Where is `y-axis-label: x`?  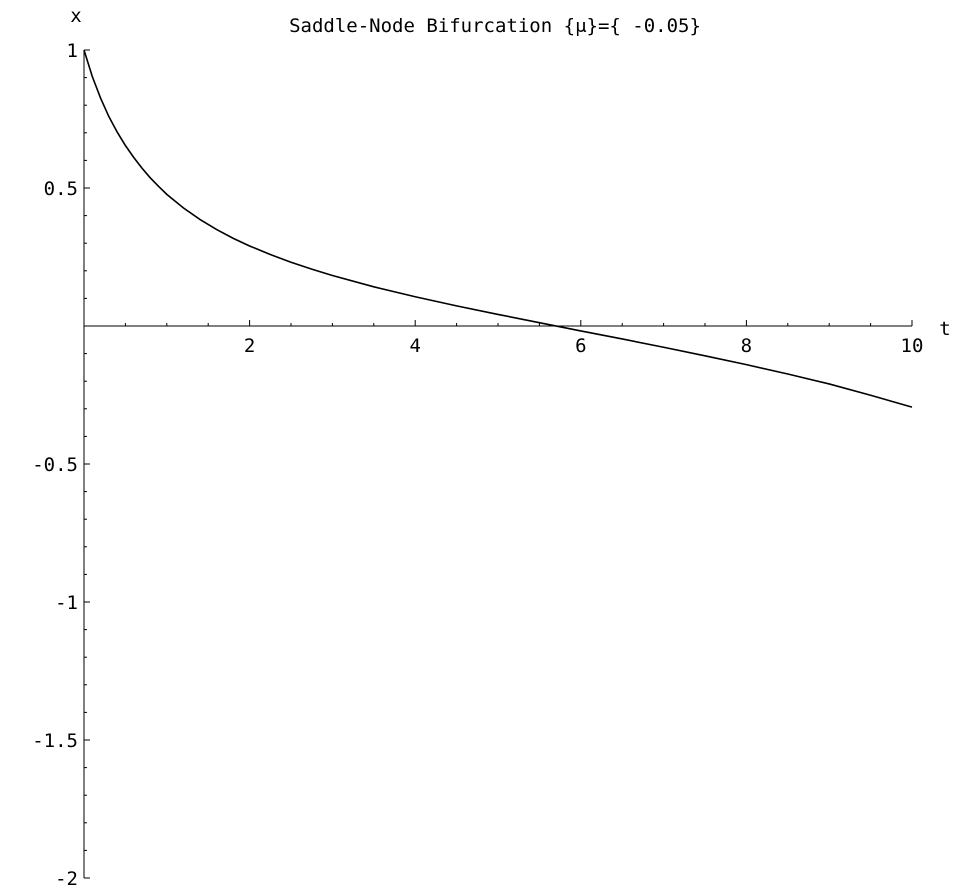
y-axis-label: x is located at coordinates (75, 16).